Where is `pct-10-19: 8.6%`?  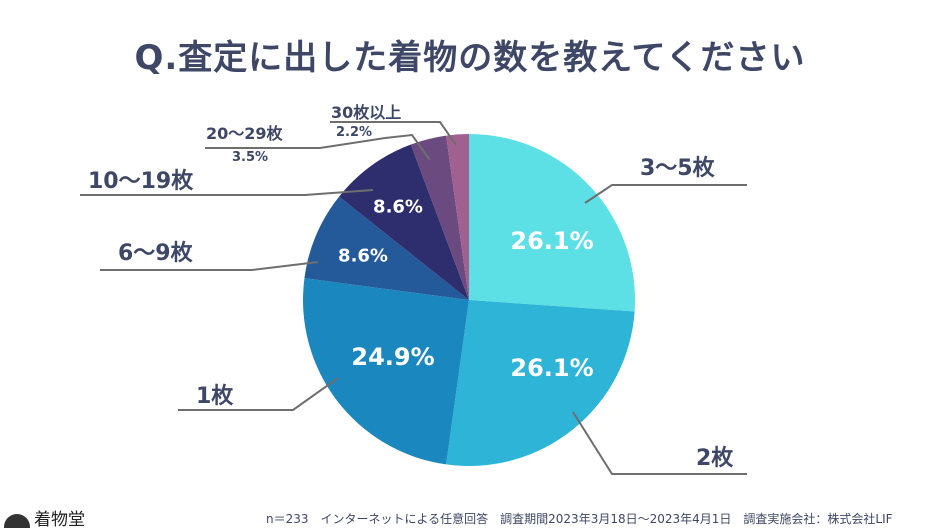 pct-10-19: 8.6% is located at coordinates (398, 207).